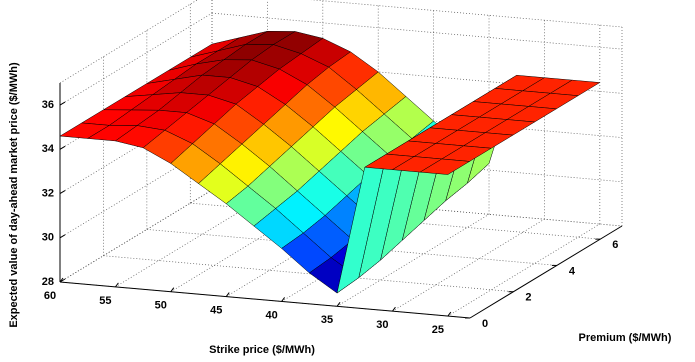  Describe the element at coordinates (48, 238) in the screenshot. I see `z-tick-label: 30` at that location.